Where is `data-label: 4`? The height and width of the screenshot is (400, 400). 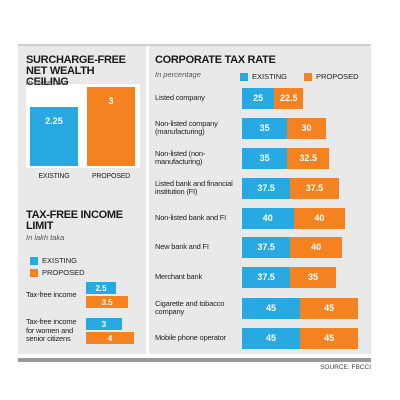 data-label: 4 is located at coordinates (110, 338).